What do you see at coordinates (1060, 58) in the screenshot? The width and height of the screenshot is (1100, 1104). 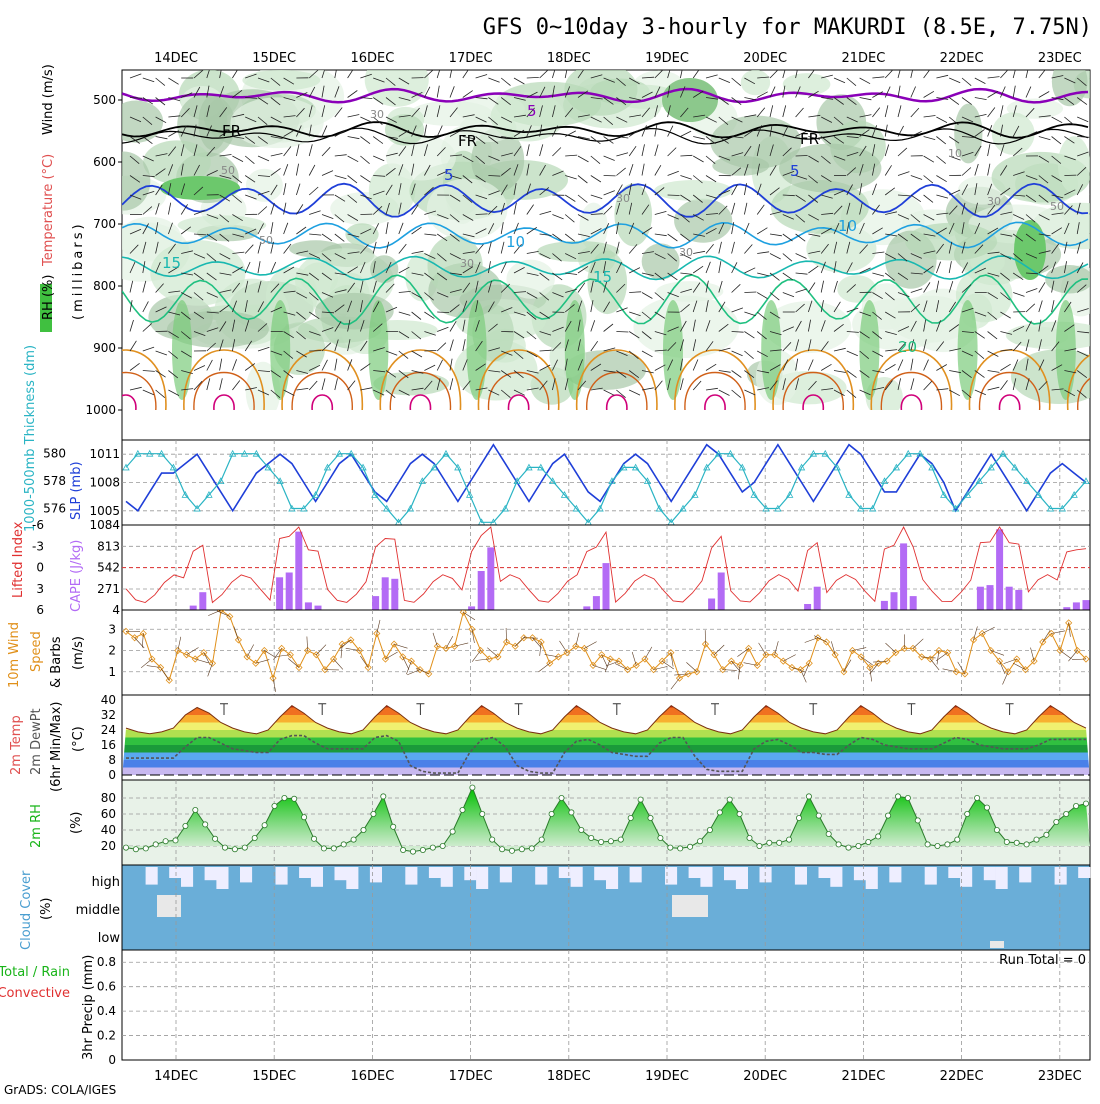 I see `date-label-top: 23DEC` at bounding box center [1060, 58].